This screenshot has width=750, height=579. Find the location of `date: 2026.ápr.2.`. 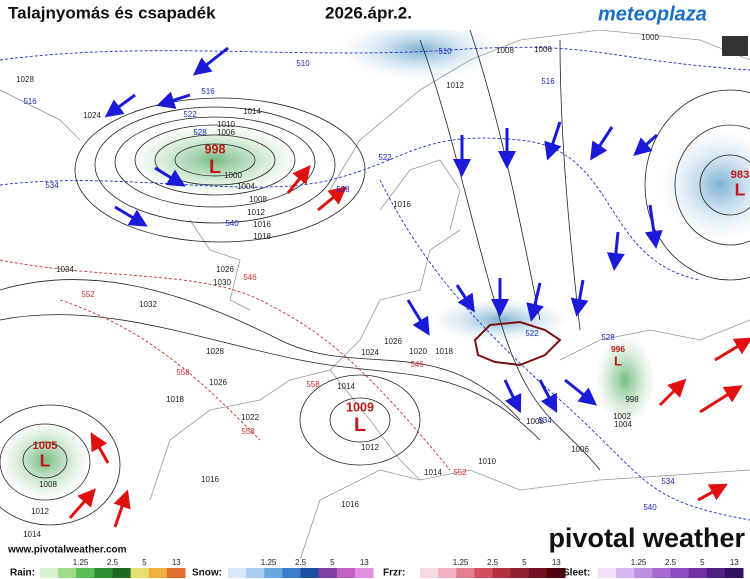

date: 2026.ápr.2. is located at coordinates (368, 12).